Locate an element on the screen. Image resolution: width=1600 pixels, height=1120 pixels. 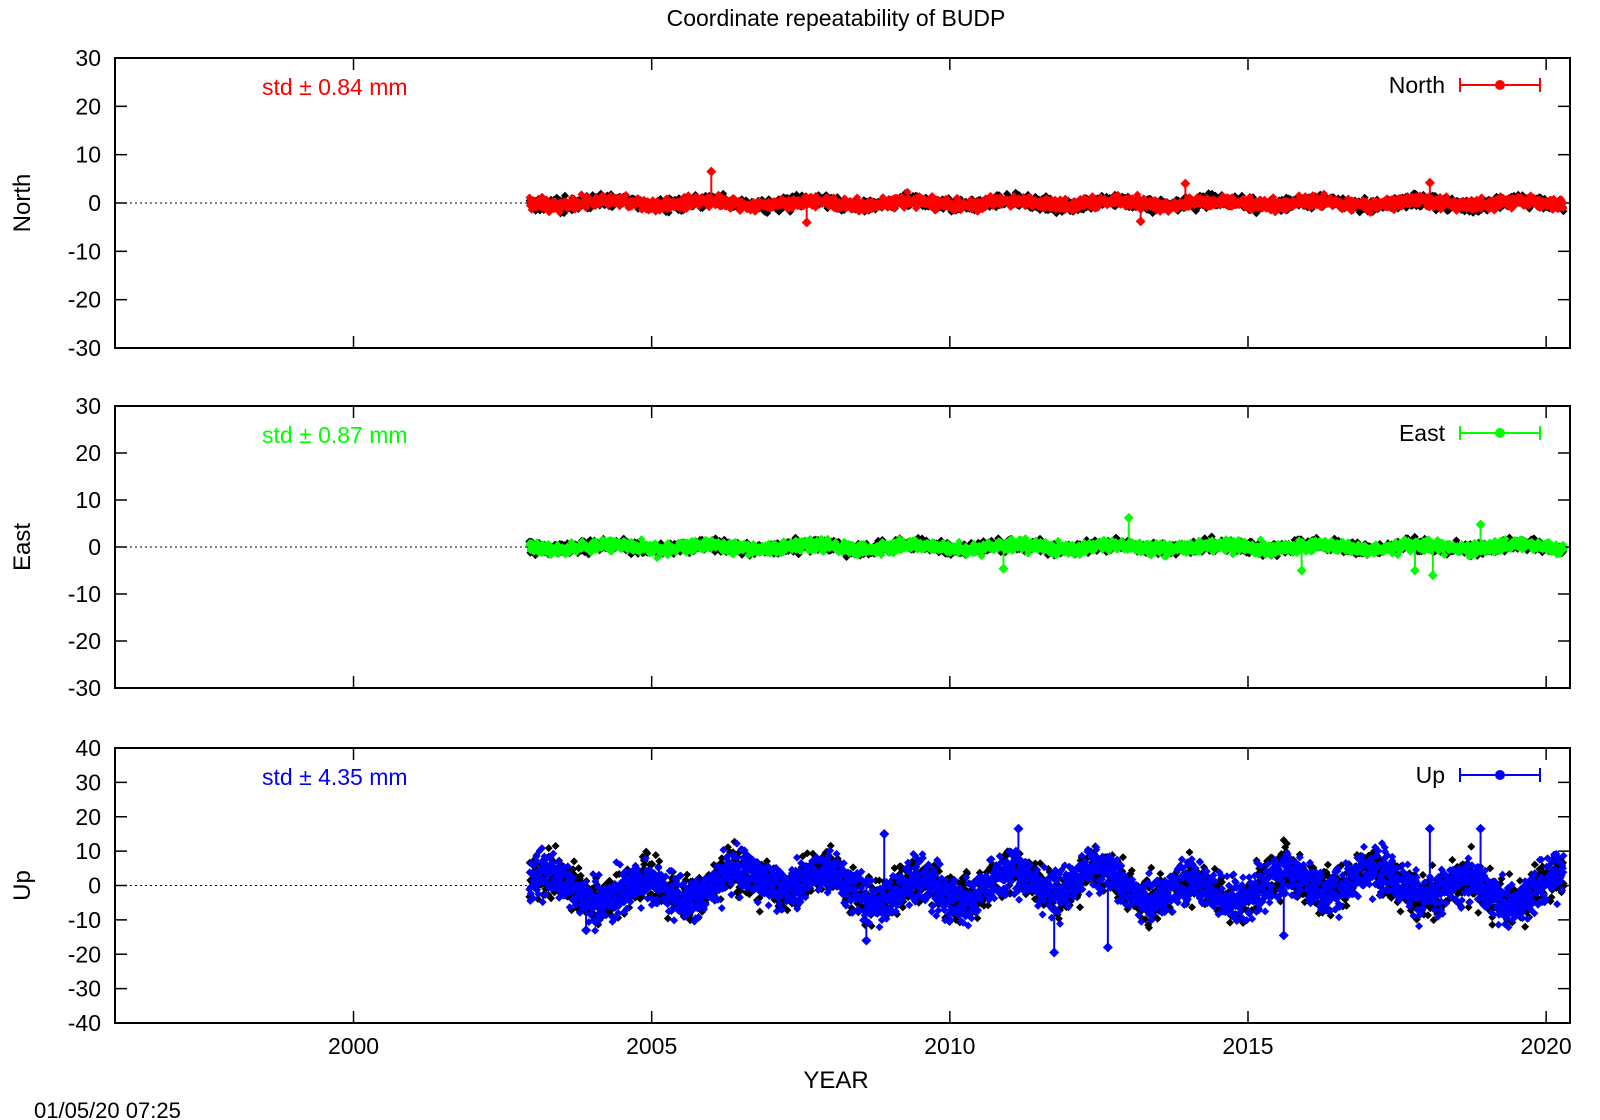
series-up is located at coordinates (1046, 890).